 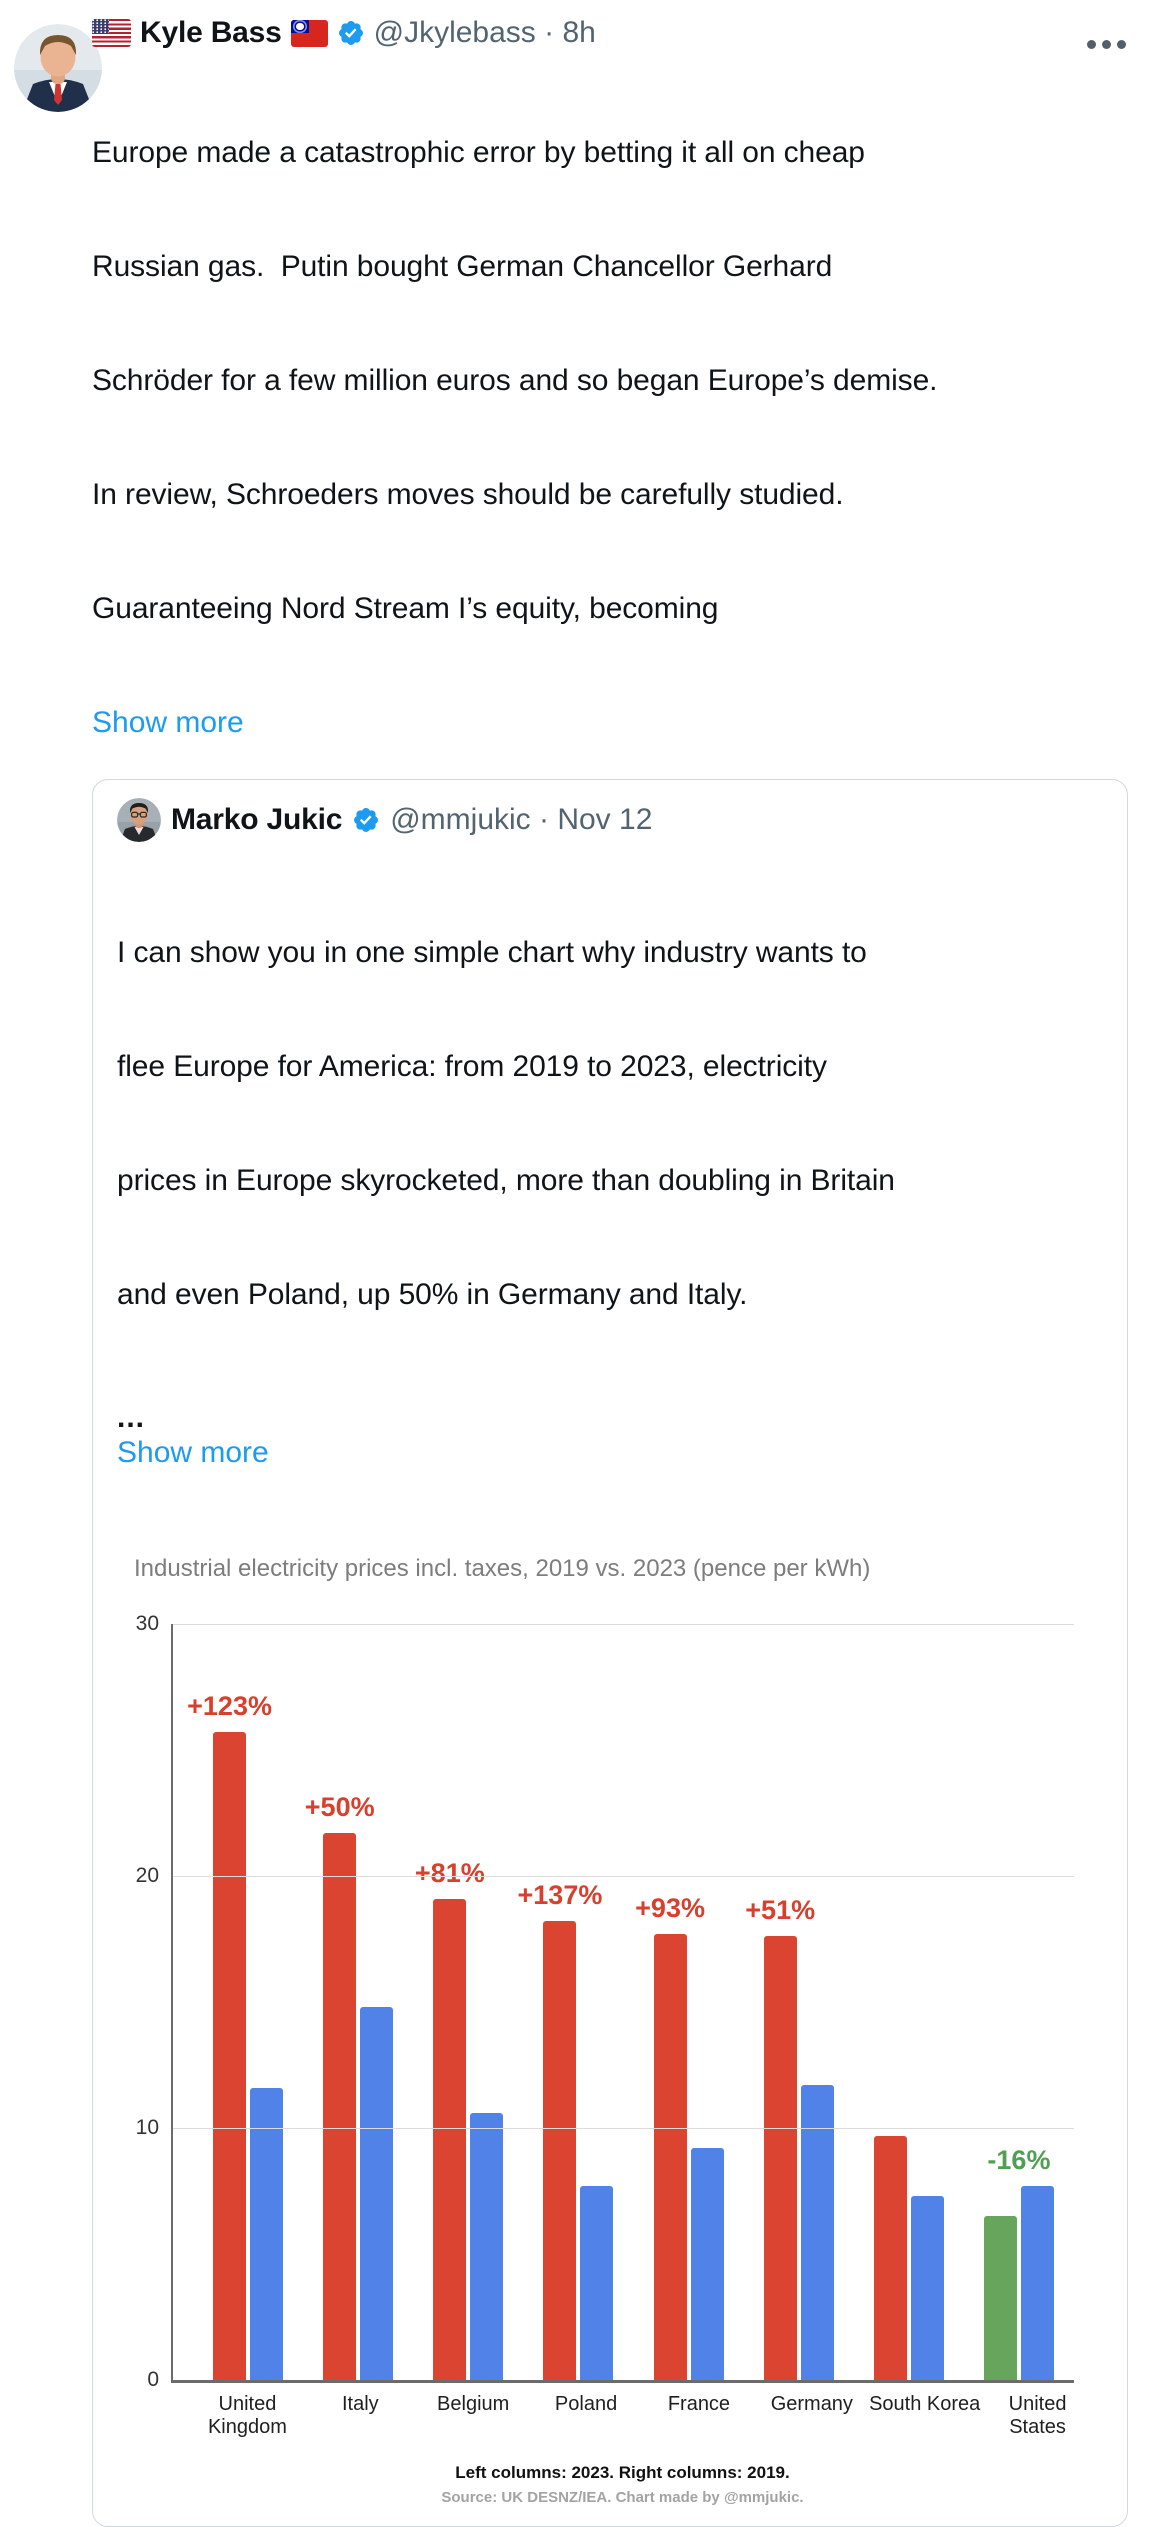 What do you see at coordinates (586, 2404) in the screenshot?
I see `x-label-poland: Poland` at bounding box center [586, 2404].